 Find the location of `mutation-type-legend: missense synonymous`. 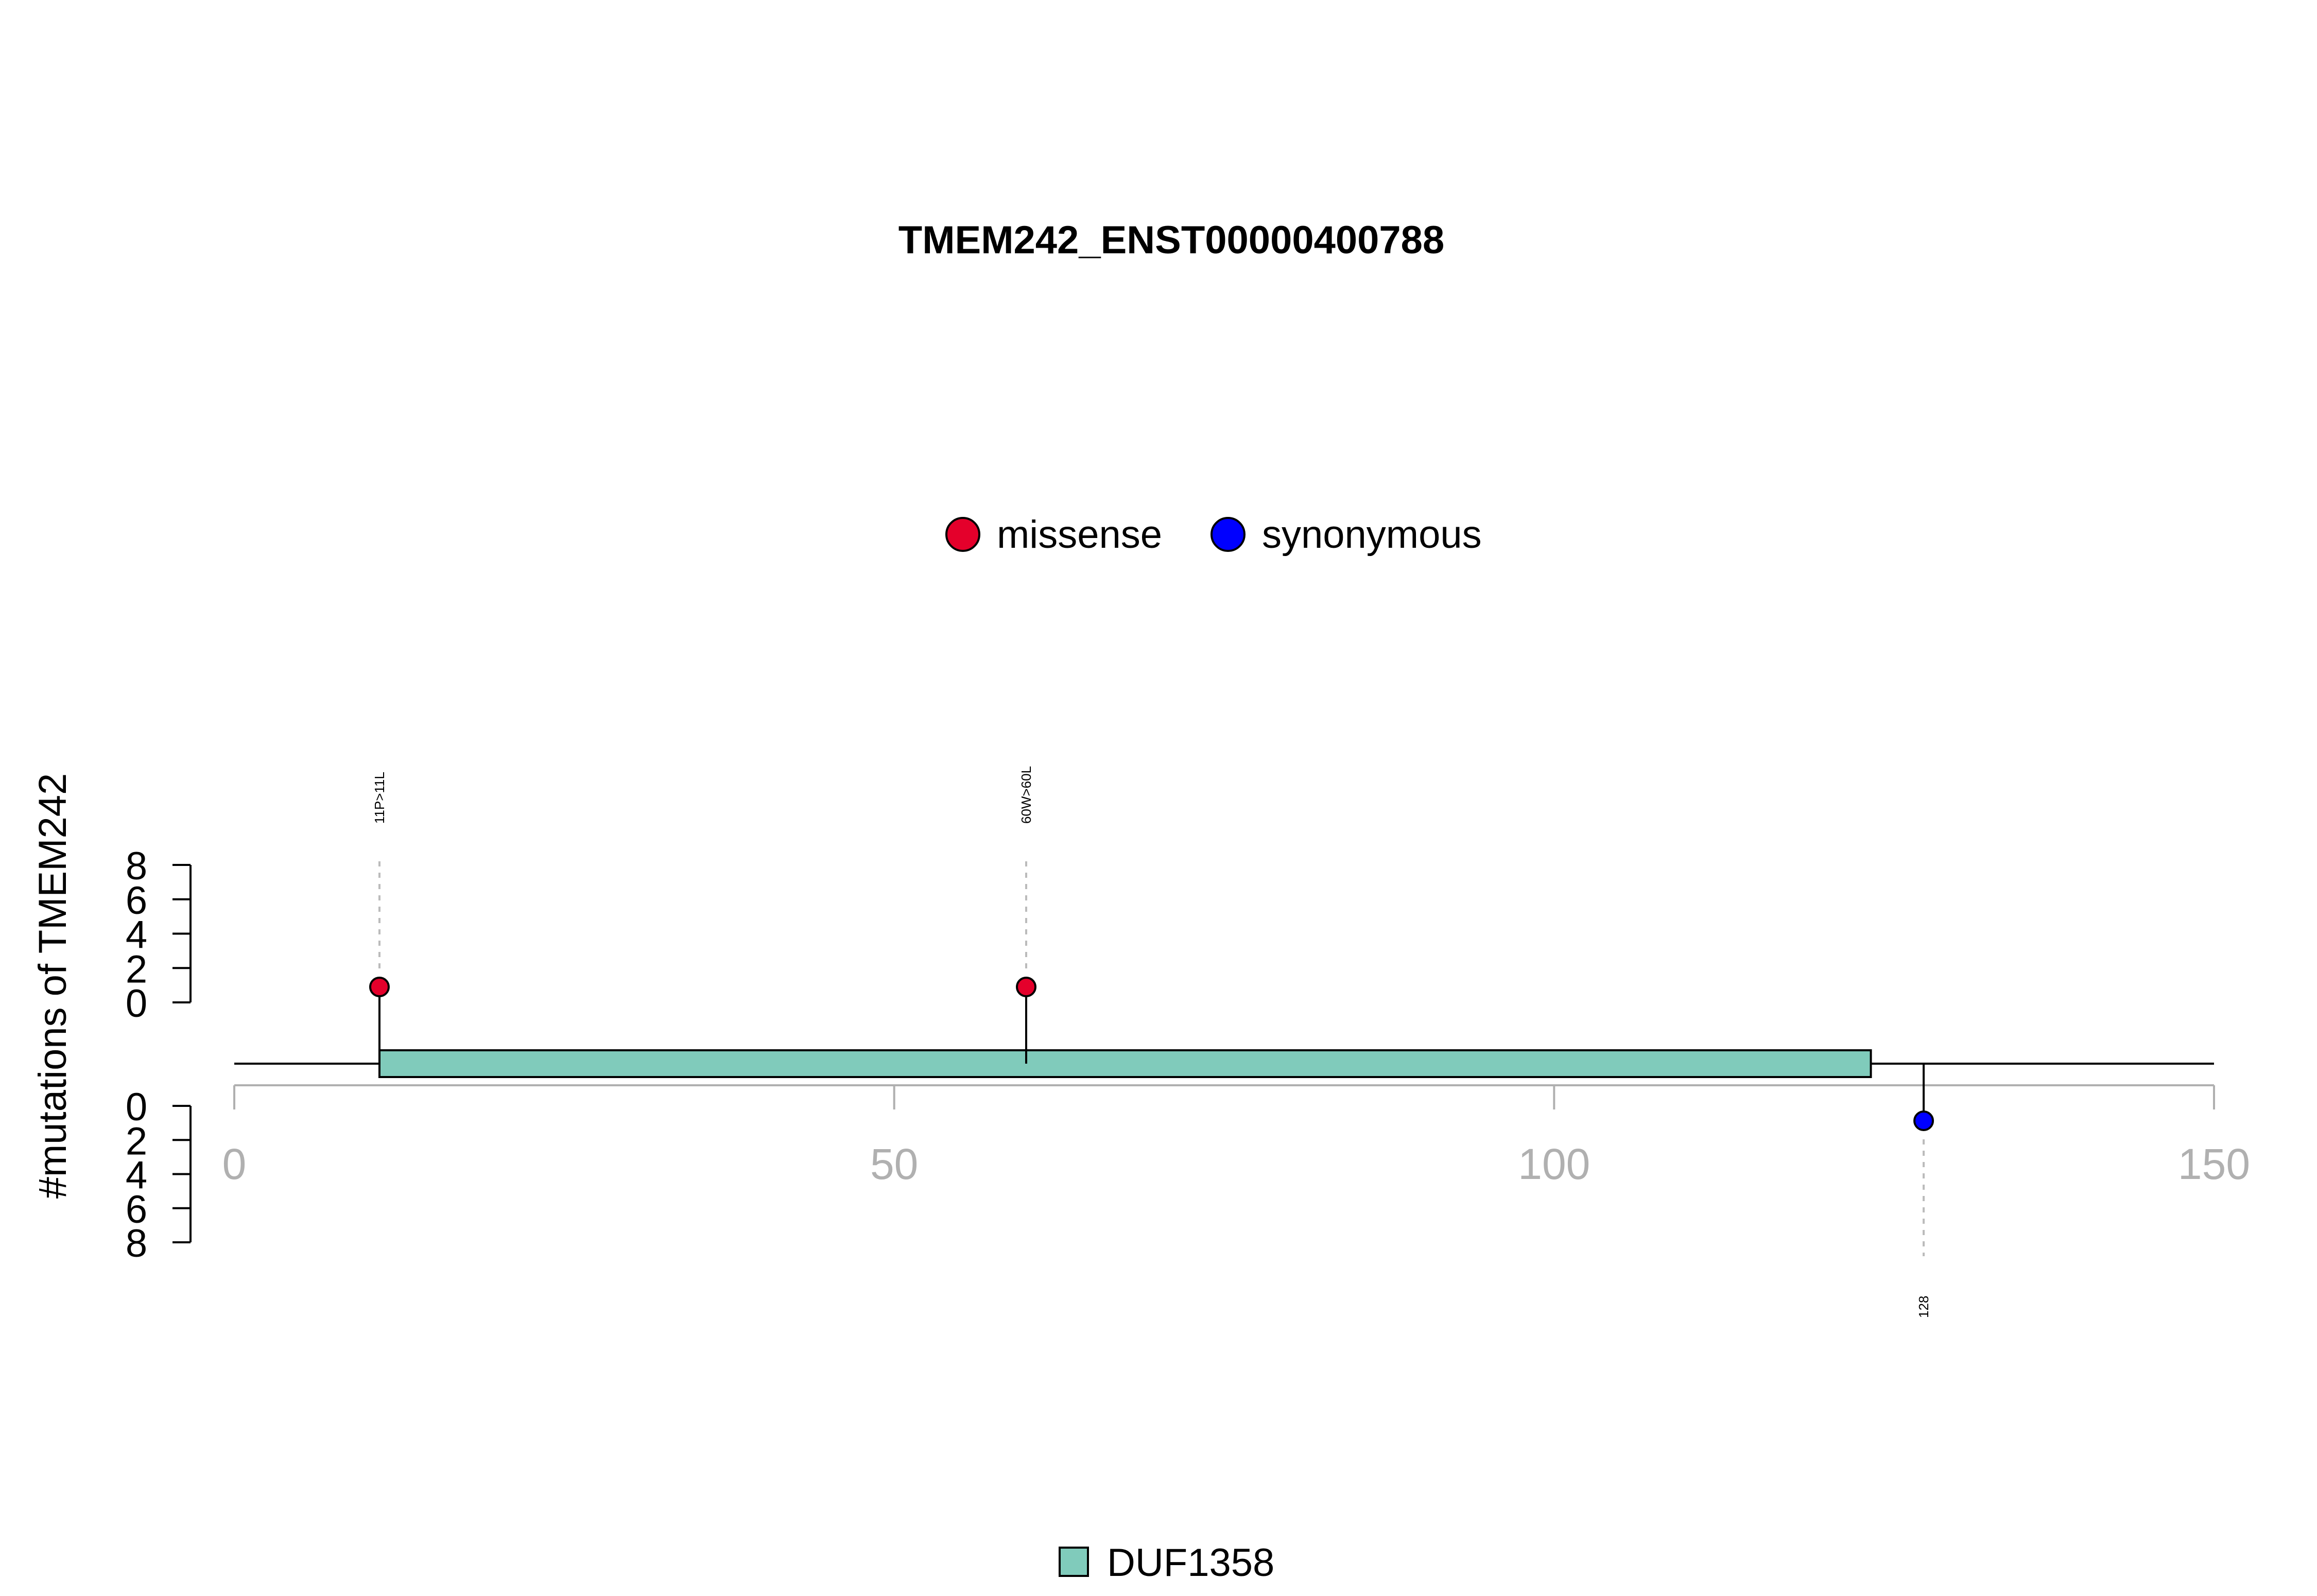

mutation-type-legend: missense synonymous is located at coordinates (1213, 535).